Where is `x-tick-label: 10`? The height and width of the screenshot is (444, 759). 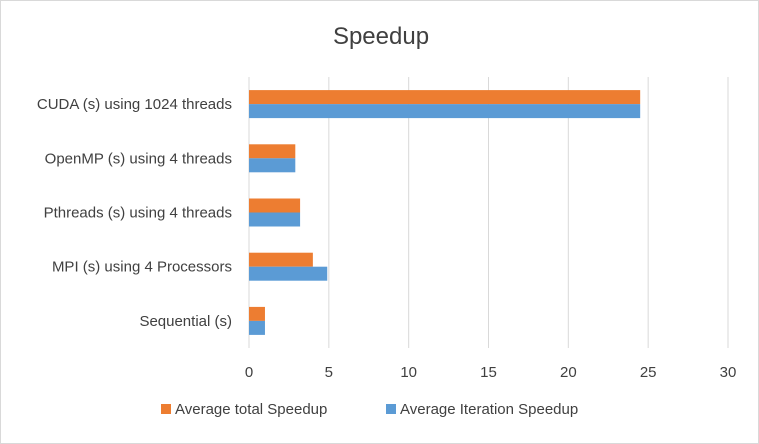
x-tick-label: 10 is located at coordinates (408, 372).